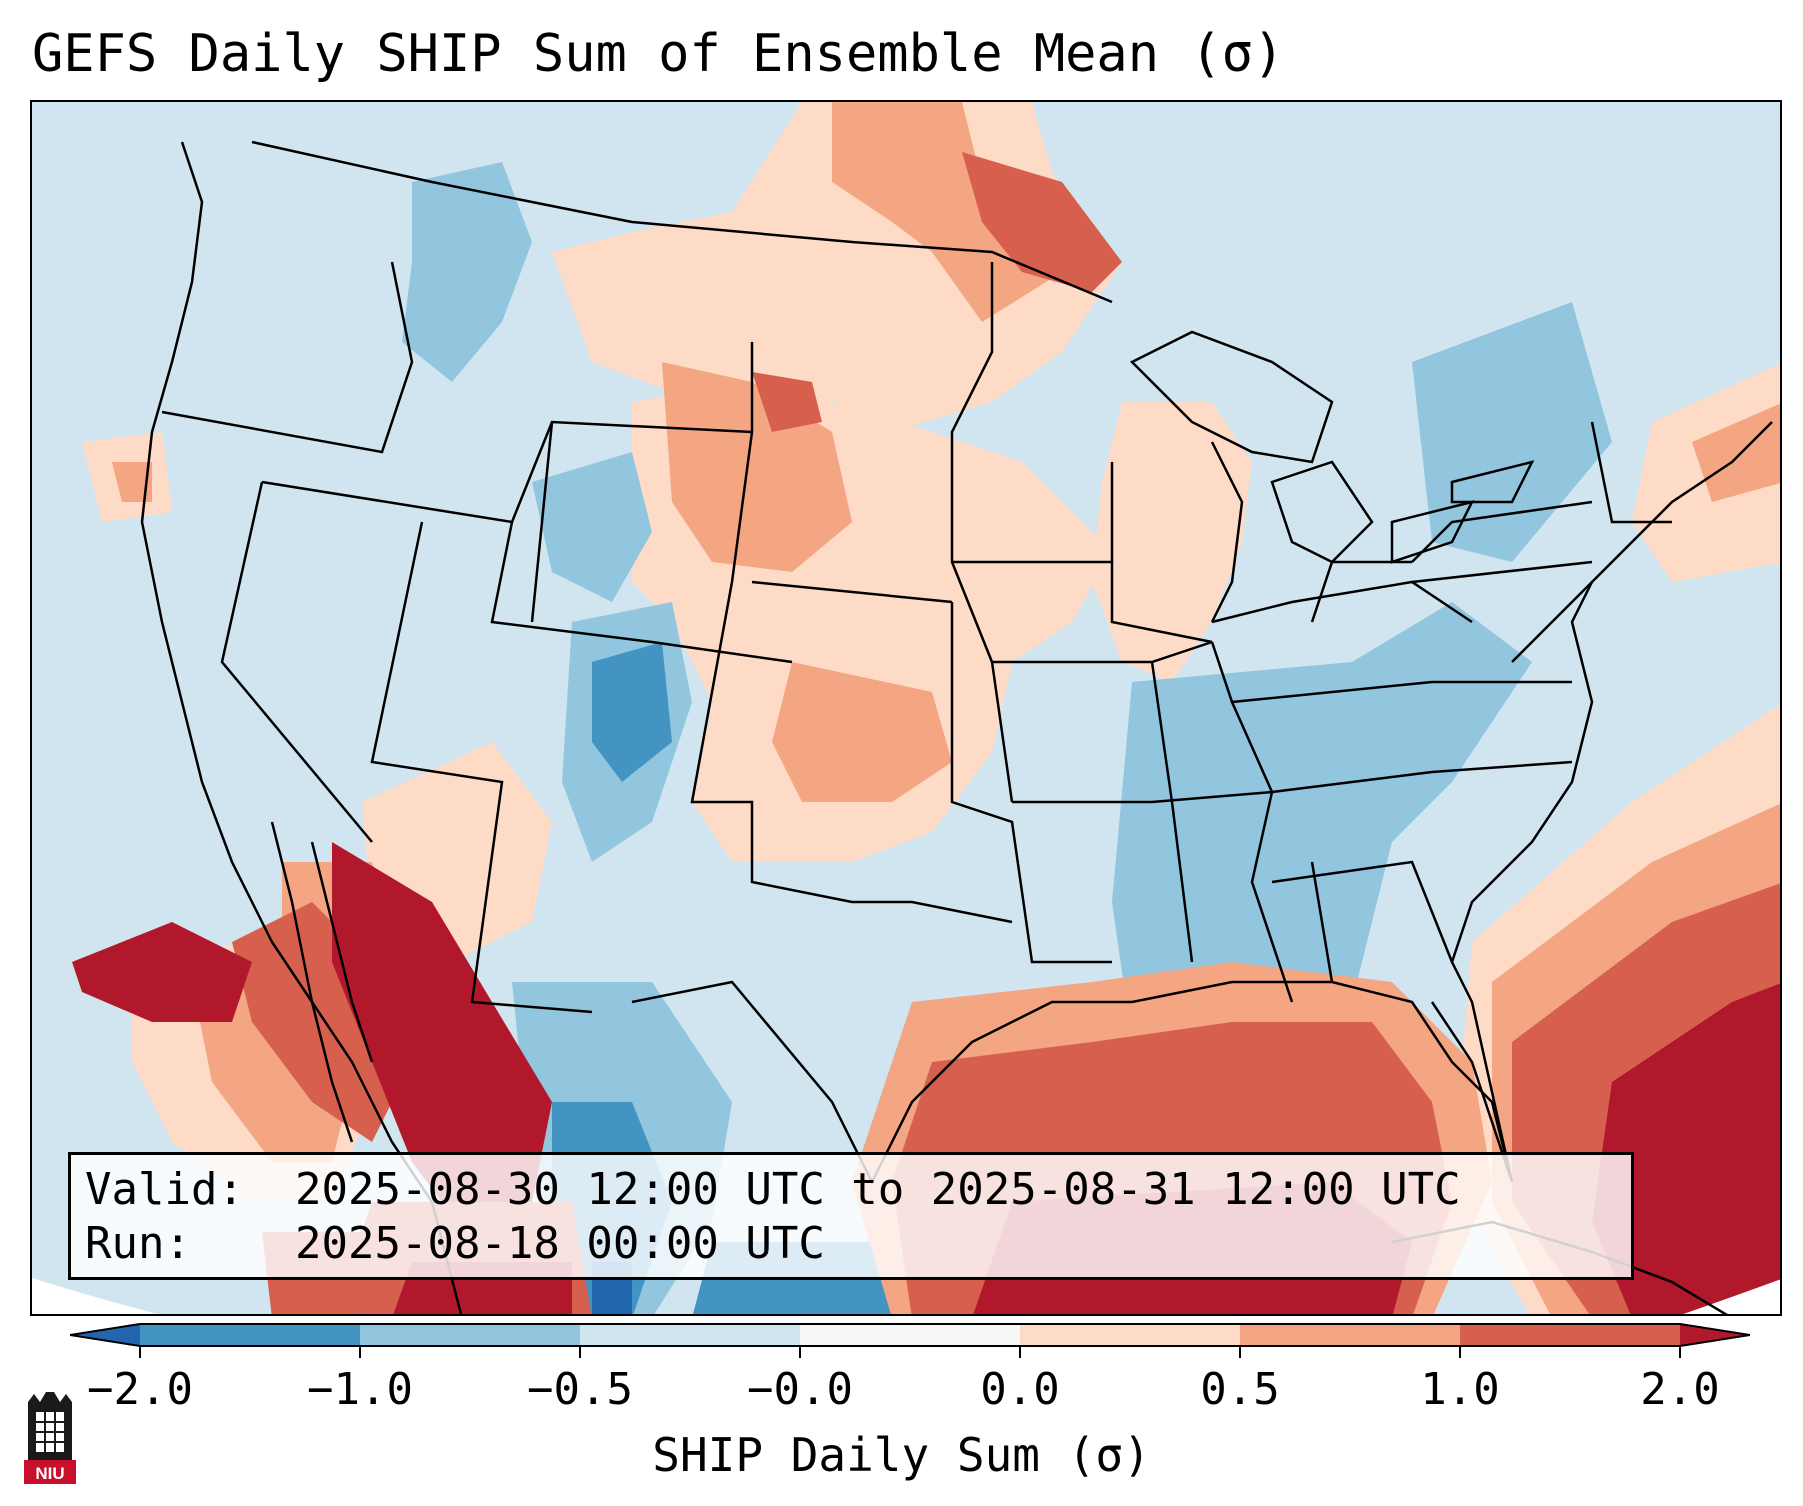 The height and width of the screenshot is (1506, 1803). Describe the element at coordinates (658, 54) in the screenshot. I see `map-title: GEFS Daily SHIP Sum of Ensemble Mean (σ)` at that location.